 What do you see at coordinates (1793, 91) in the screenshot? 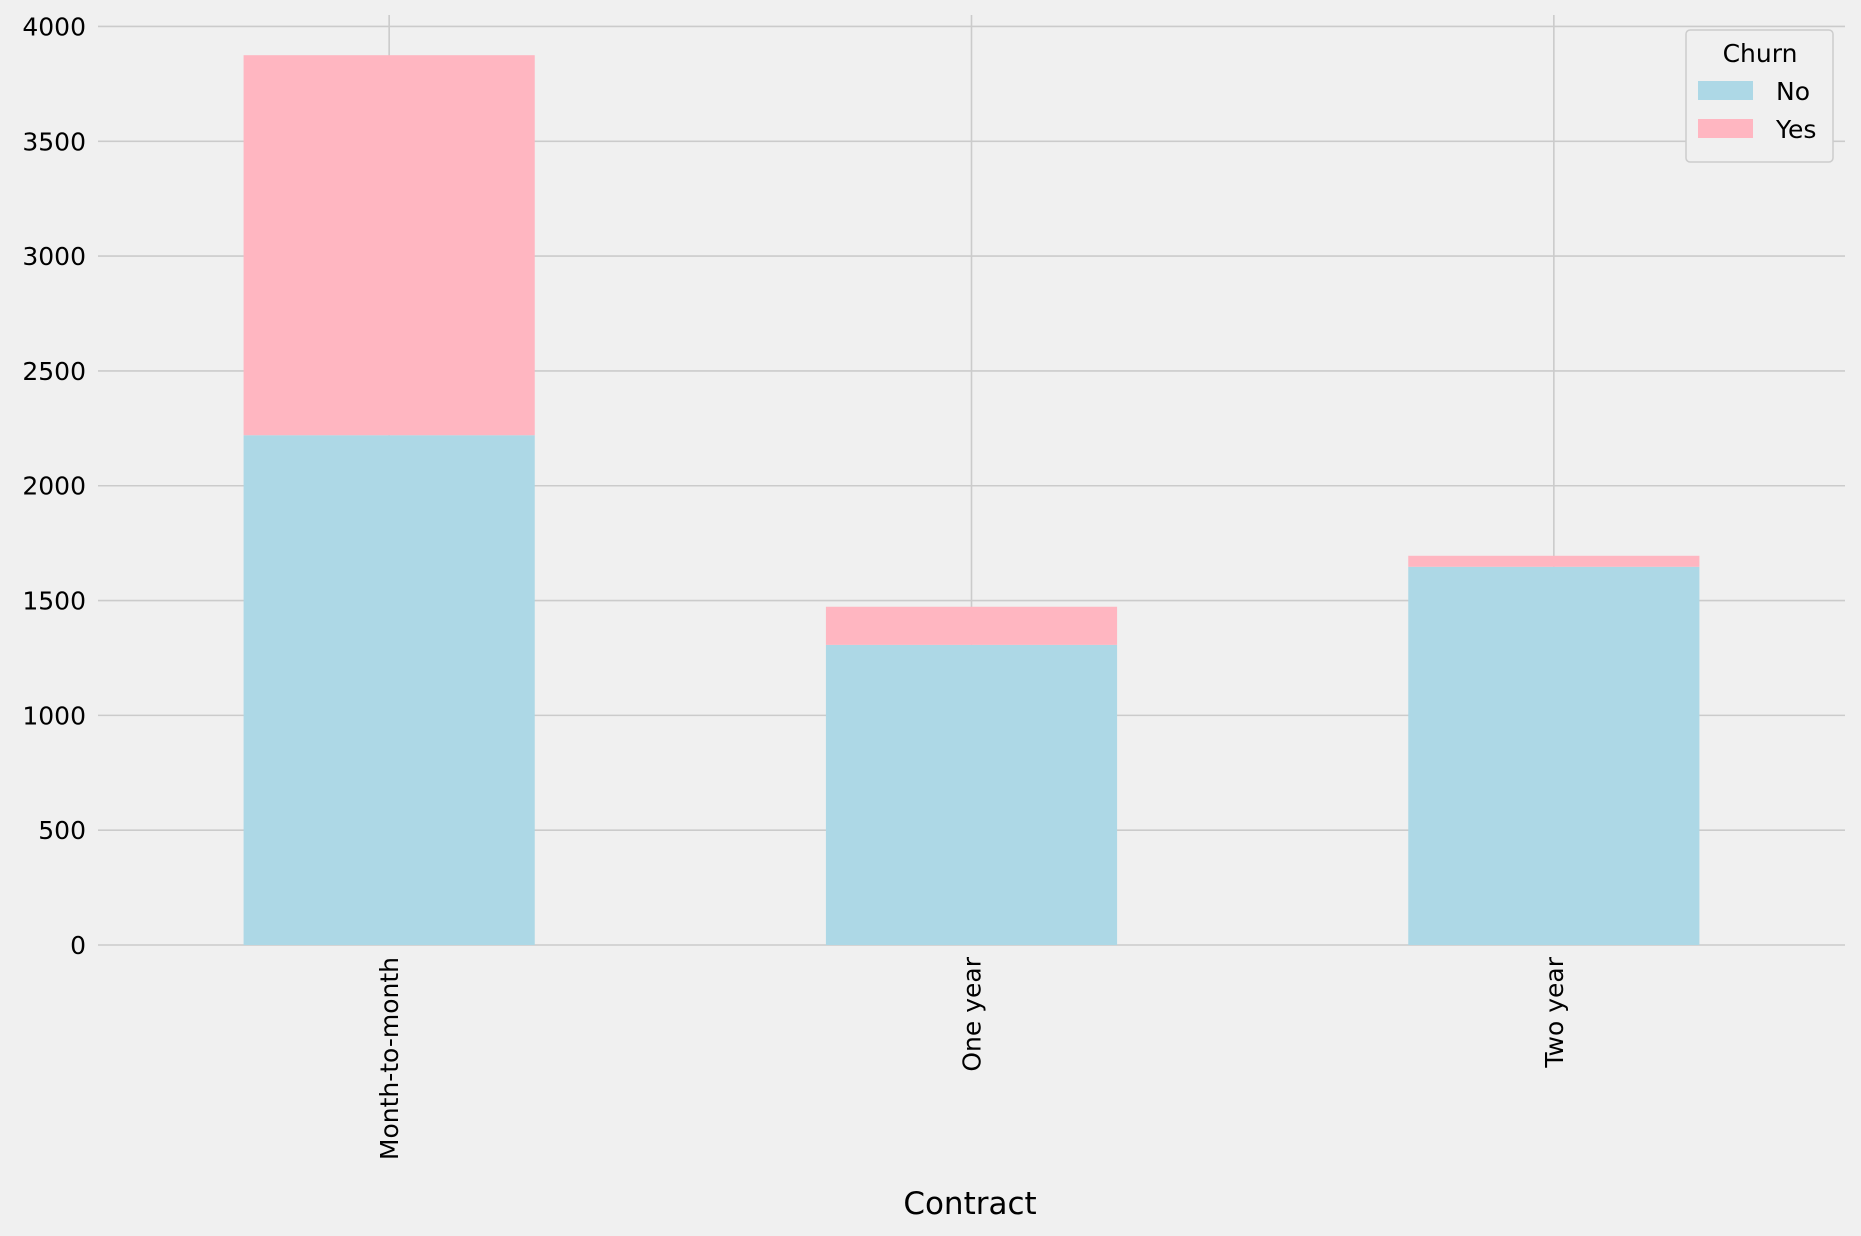
I see `legend-label-no: No` at bounding box center [1793, 91].